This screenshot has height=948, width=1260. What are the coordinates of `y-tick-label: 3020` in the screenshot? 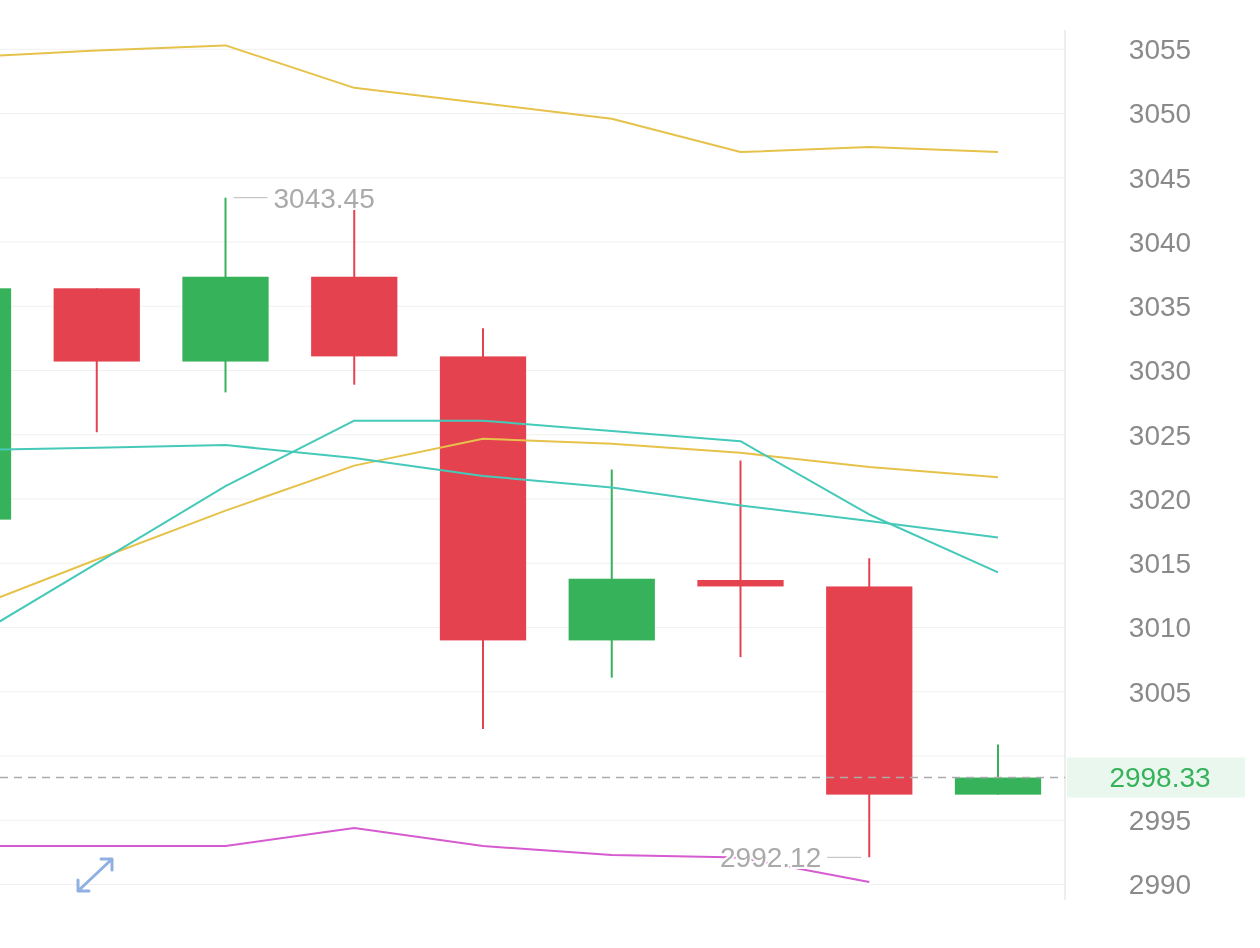 It's located at (1160, 499).